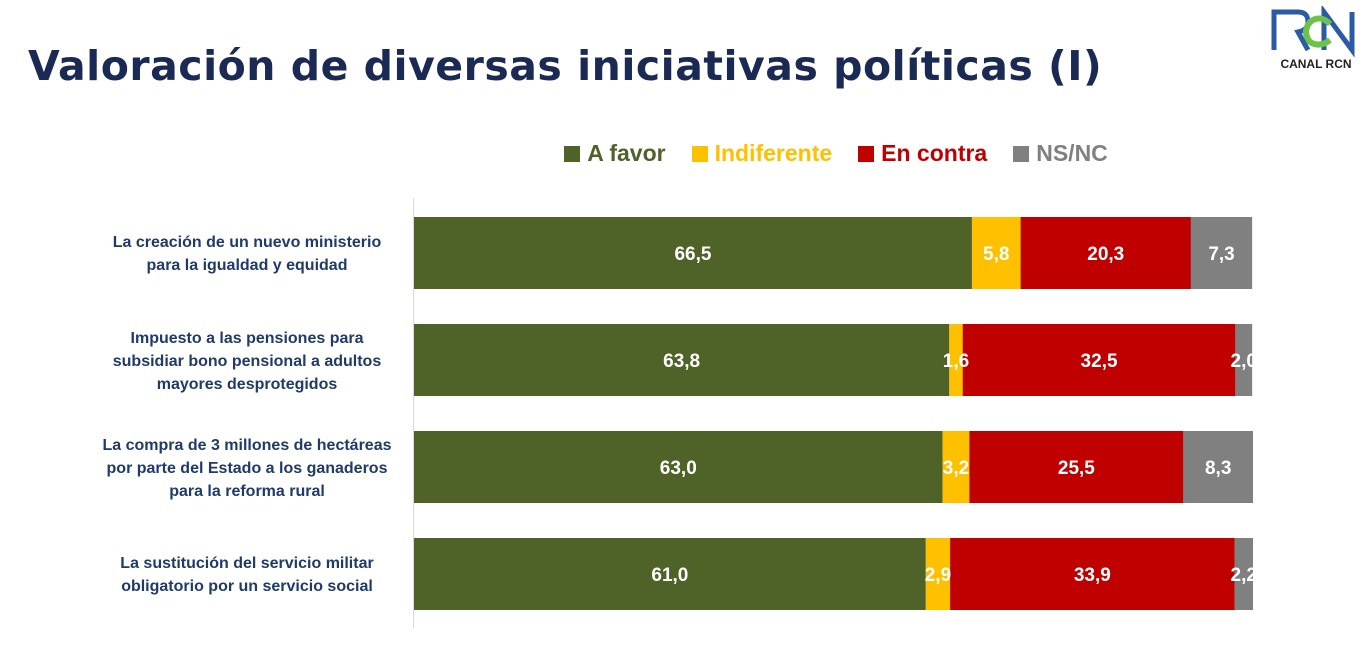 The height and width of the screenshot is (650, 1372). I want to click on legend-item: En contra, so click(922, 153).